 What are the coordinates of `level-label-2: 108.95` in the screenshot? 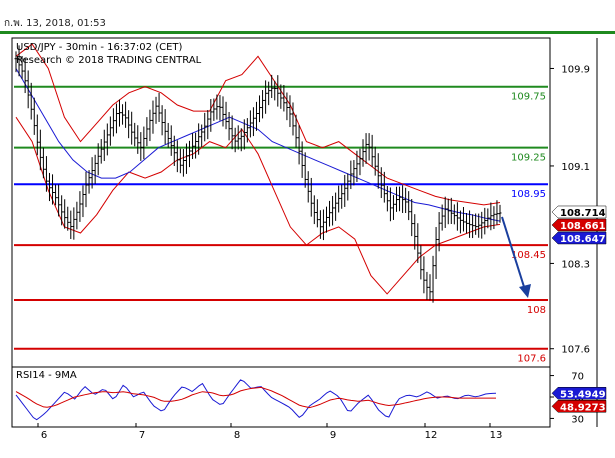 It's located at (528, 194).